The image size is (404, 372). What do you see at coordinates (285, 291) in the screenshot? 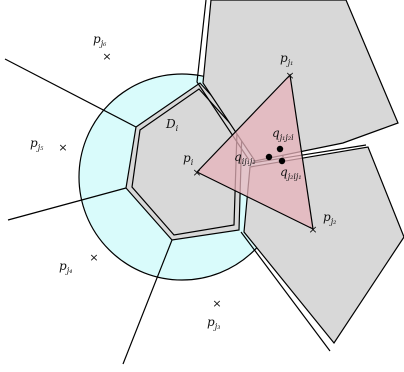
I see `cell-p-j2-outer-outline` at bounding box center [285, 291].